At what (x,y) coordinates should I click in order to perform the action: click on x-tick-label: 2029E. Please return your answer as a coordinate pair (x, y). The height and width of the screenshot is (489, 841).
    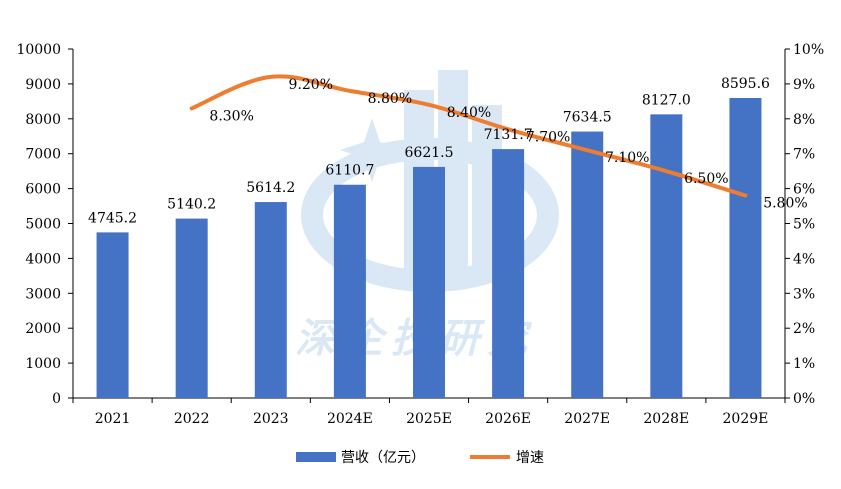
    Looking at the image, I should click on (746, 419).